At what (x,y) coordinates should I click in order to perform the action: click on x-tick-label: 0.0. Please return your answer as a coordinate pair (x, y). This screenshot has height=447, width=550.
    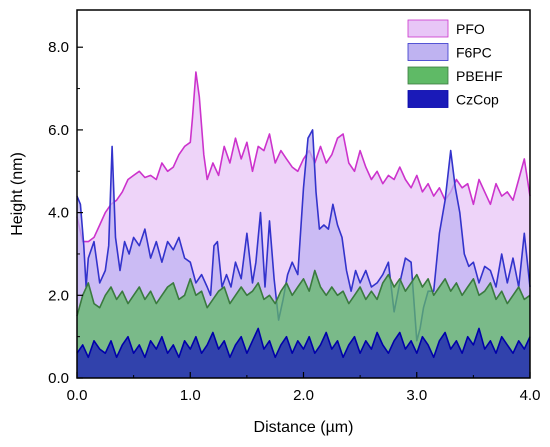
    Looking at the image, I should click on (77, 395).